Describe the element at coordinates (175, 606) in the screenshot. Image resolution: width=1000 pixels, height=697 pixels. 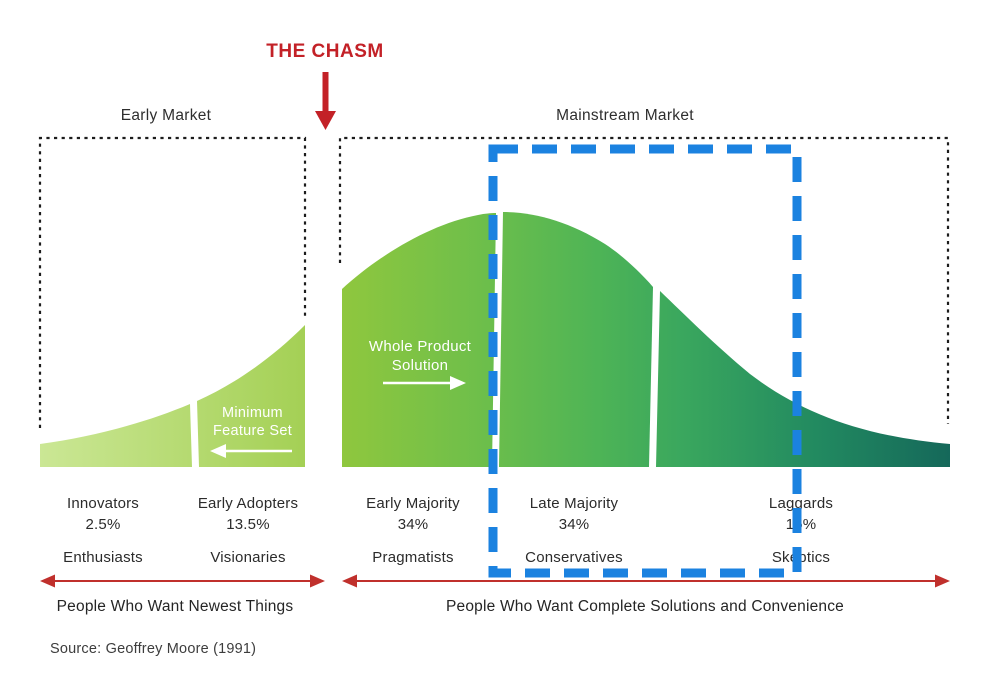
I see `audience-early-market: People Who Want Newest Things` at that location.